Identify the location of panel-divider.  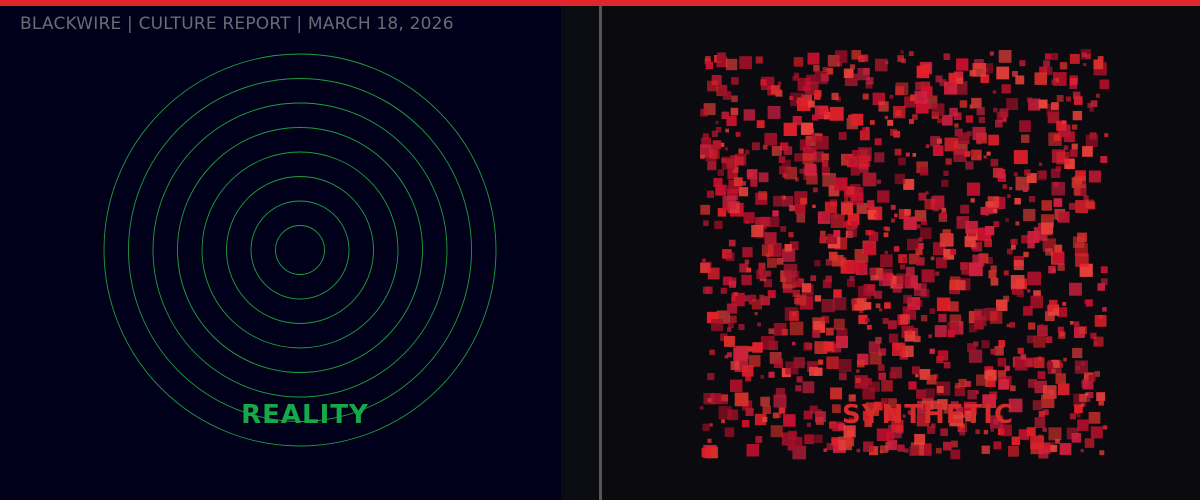
(600, 253).